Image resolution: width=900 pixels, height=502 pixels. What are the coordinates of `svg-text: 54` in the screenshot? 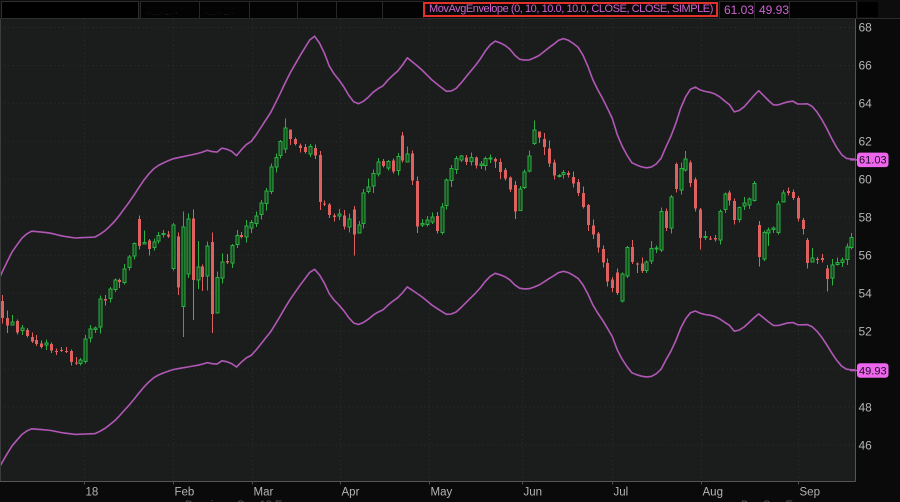 It's located at (866, 293).